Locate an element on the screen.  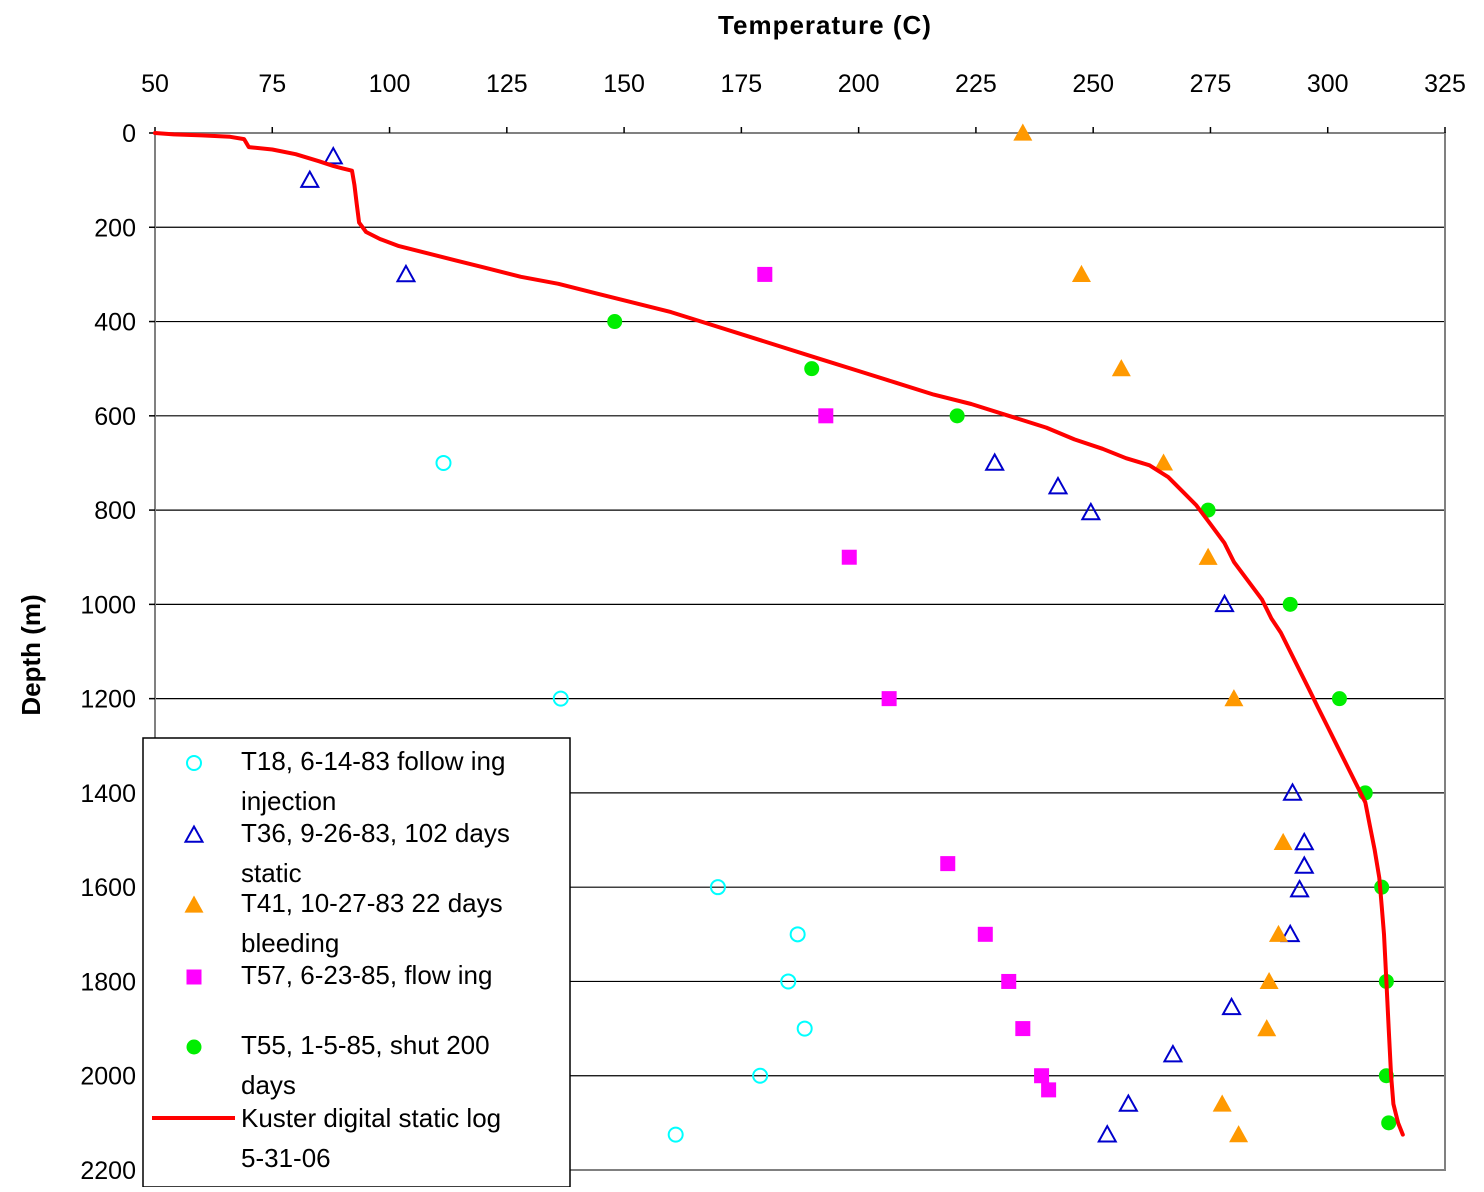
y-tick-label: 2000 is located at coordinates (108, 1077).